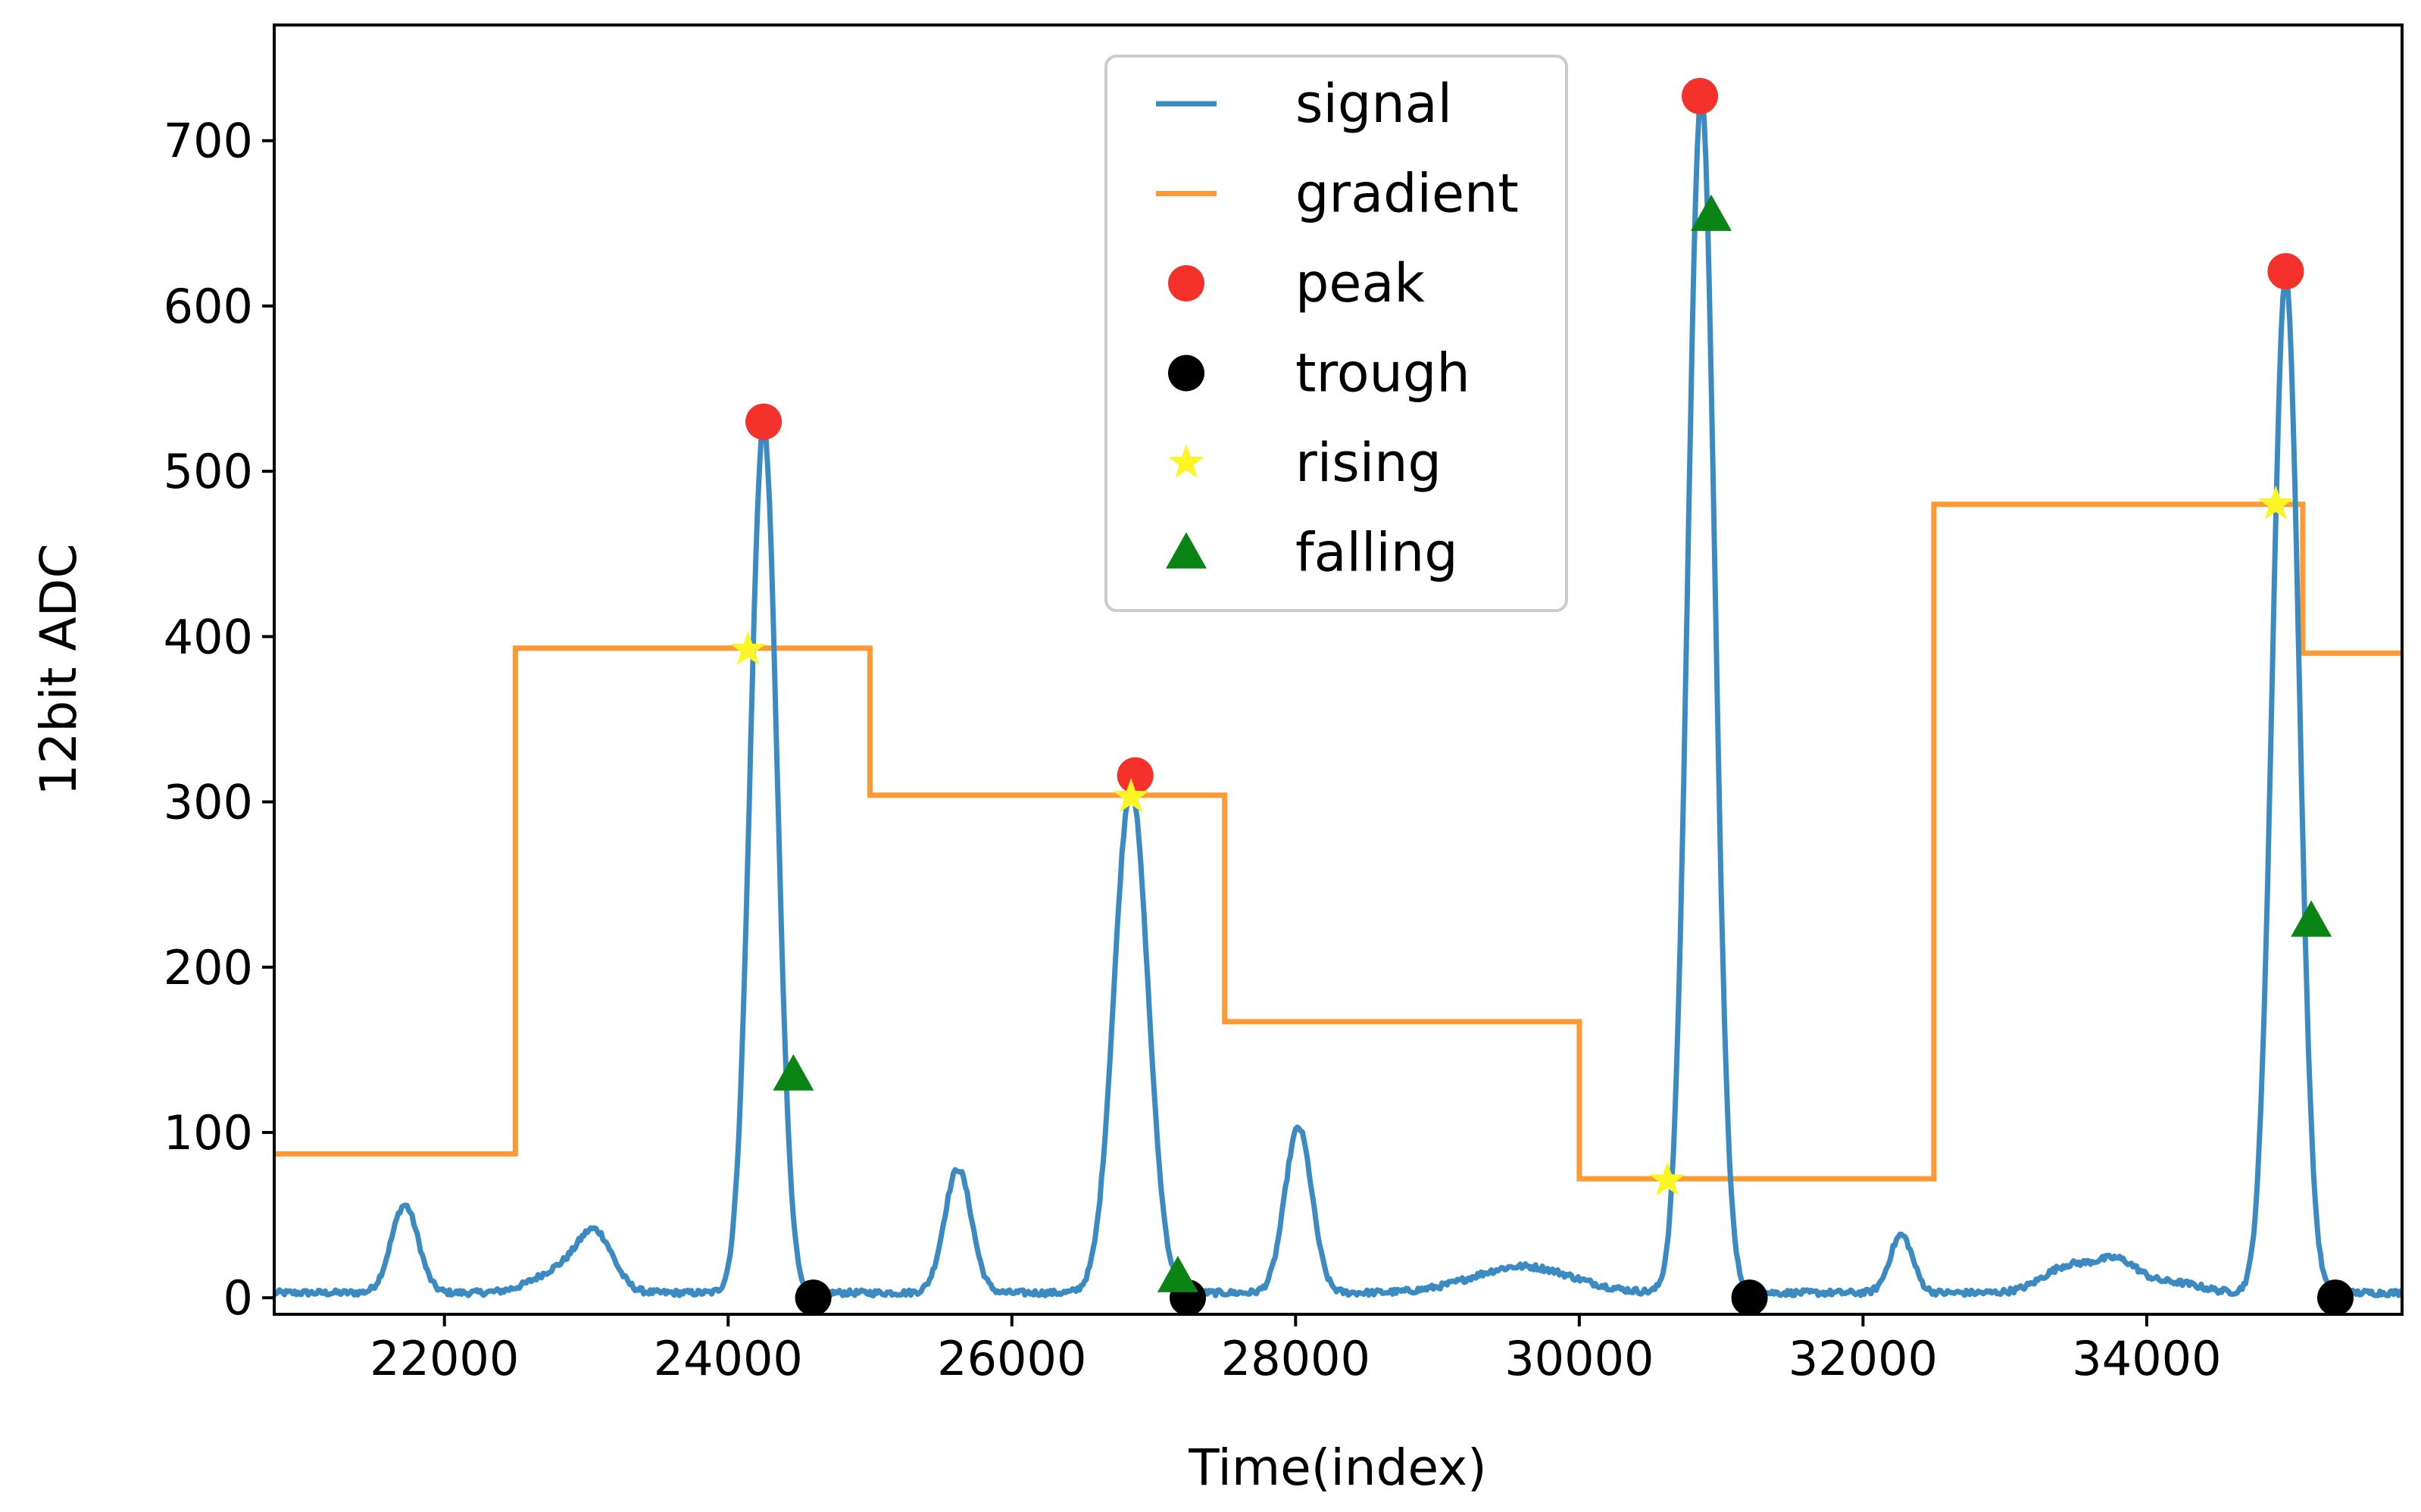 The image size is (2421, 1512). What do you see at coordinates (1579, 1358) in the screenshot?
I see `x-tick-label: 30000` at bounding box center [1579, 1358].